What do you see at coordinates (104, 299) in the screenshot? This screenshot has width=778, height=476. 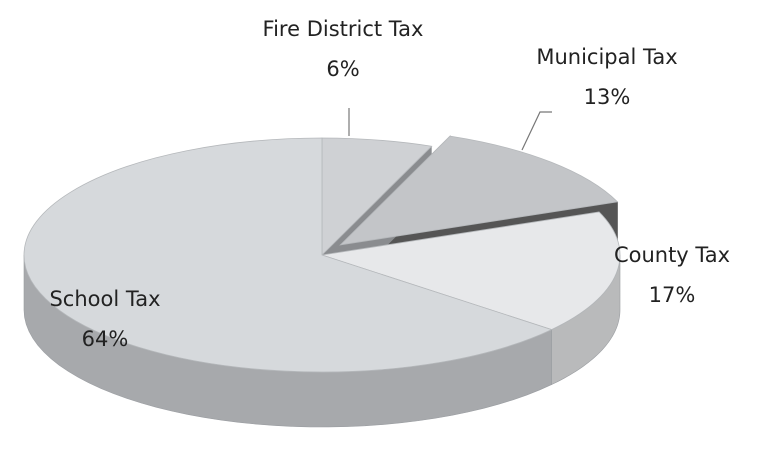 I see `slice-label: School Tax` at bounding box center [104, 299].